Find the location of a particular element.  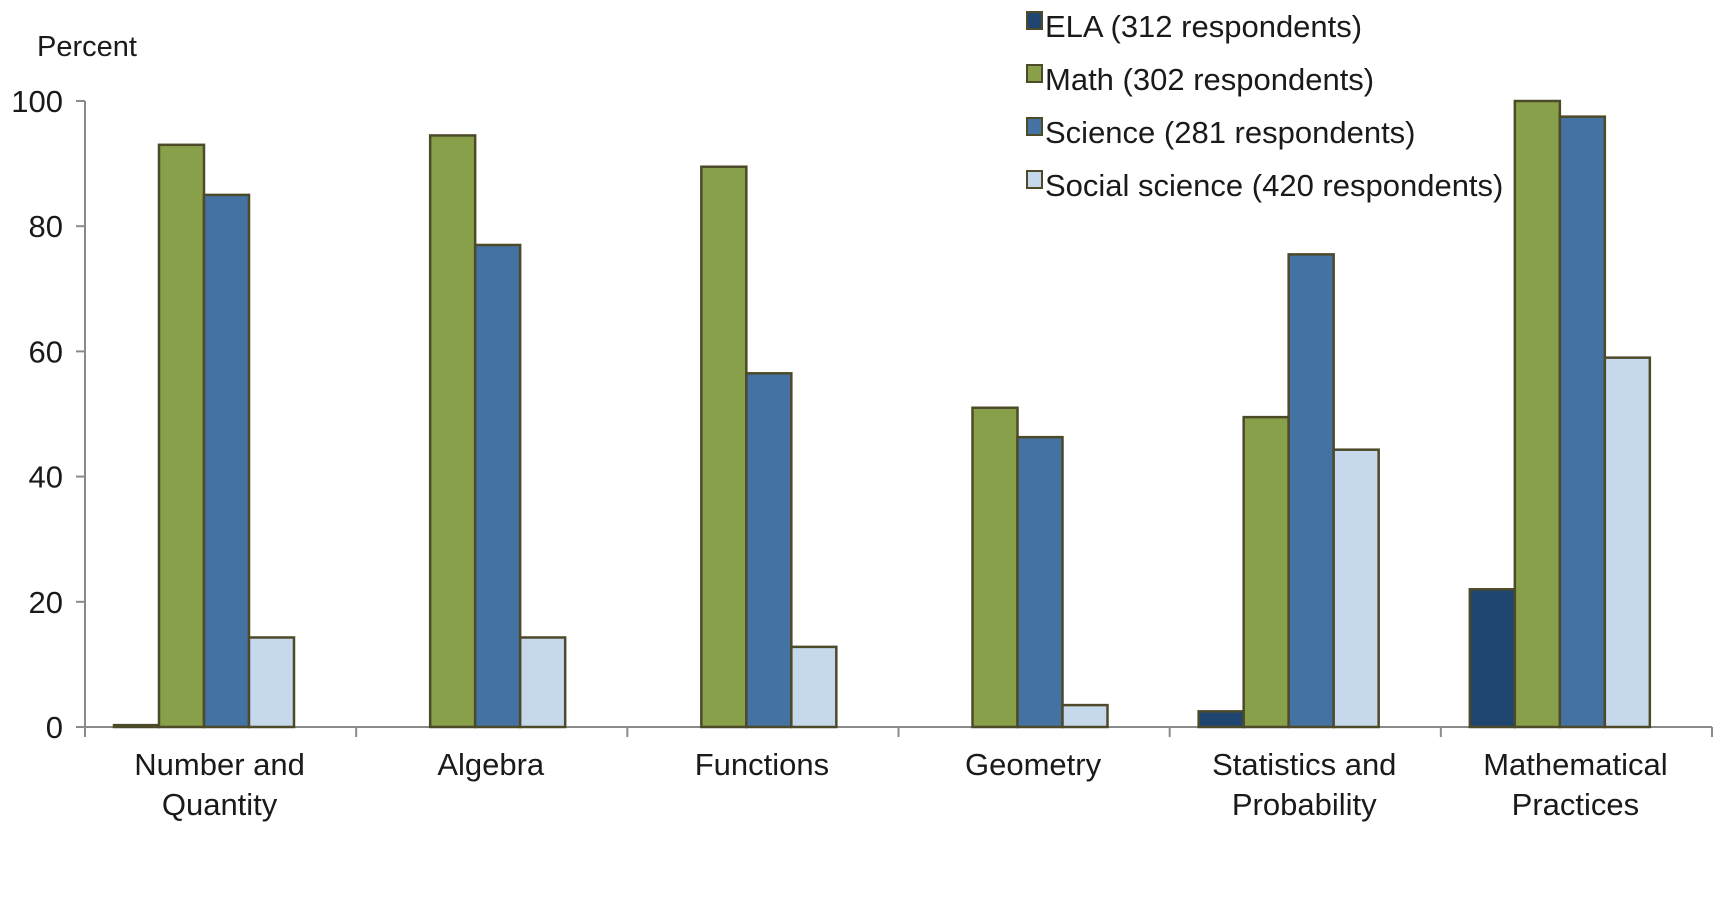

x-category-label-line: Probability is located at coordinates (1304, 804).